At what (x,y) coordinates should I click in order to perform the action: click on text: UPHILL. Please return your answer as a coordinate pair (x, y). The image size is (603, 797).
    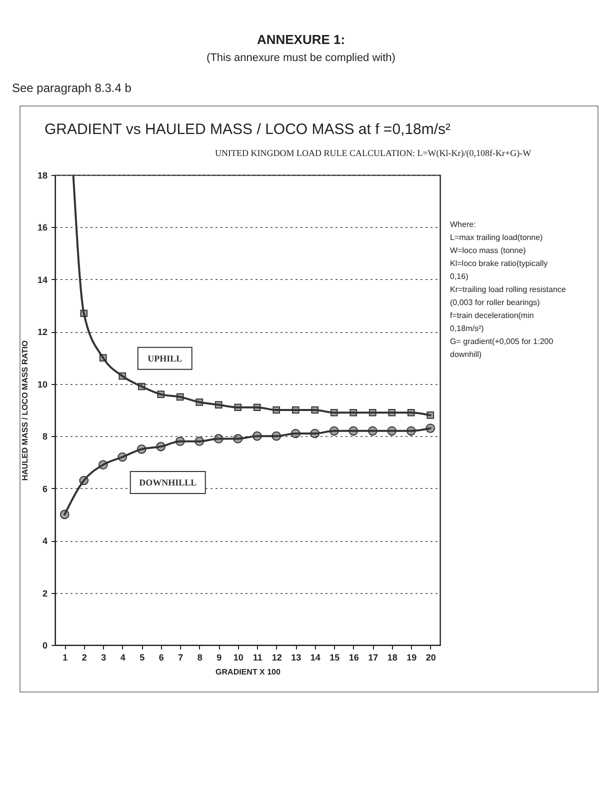
    Looking at the image, I should click on (165, 358).